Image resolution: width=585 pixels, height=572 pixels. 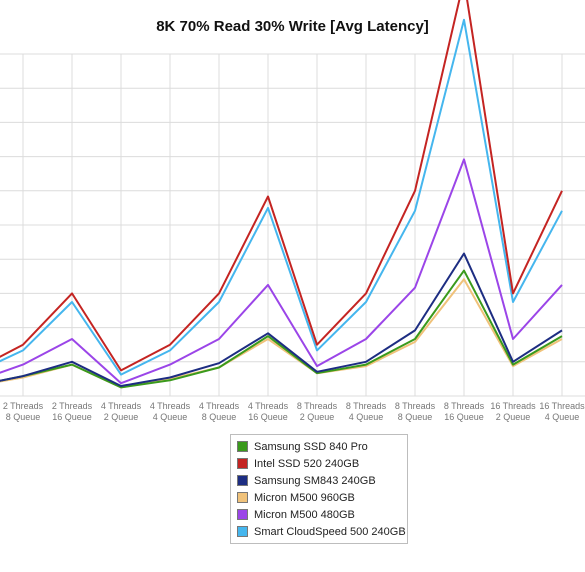 What do you see at coordinates (307, 463) in the screenshot?
I see `legend-label: Intel SSD 520 240GB` at bounding box center [307, 463].